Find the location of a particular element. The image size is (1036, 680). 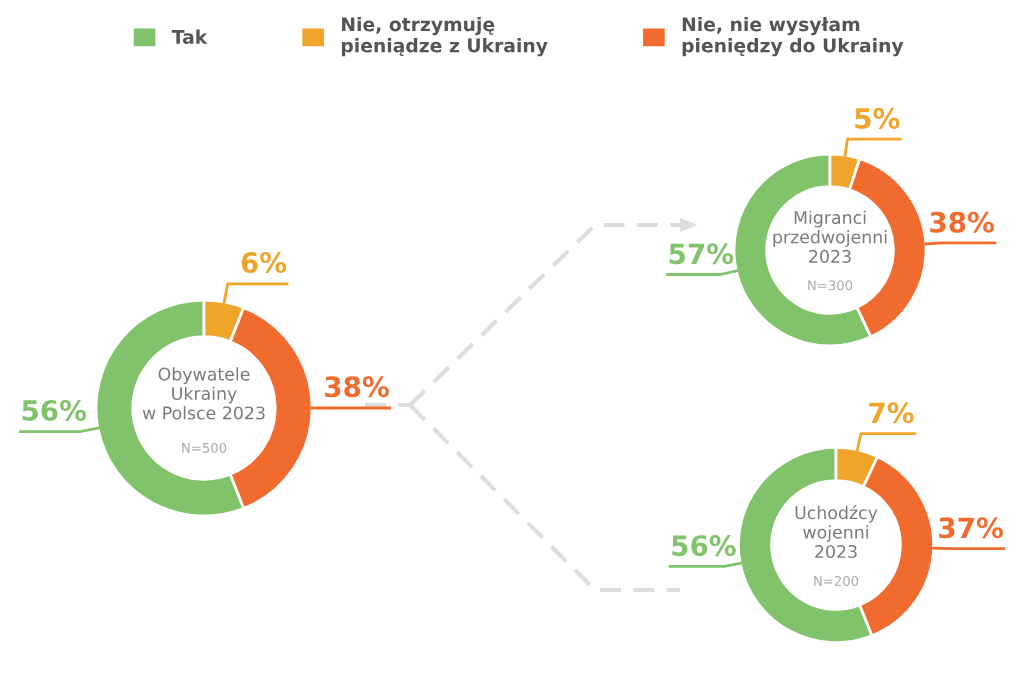

data-label: 57% is located at coordinates (701, 254).